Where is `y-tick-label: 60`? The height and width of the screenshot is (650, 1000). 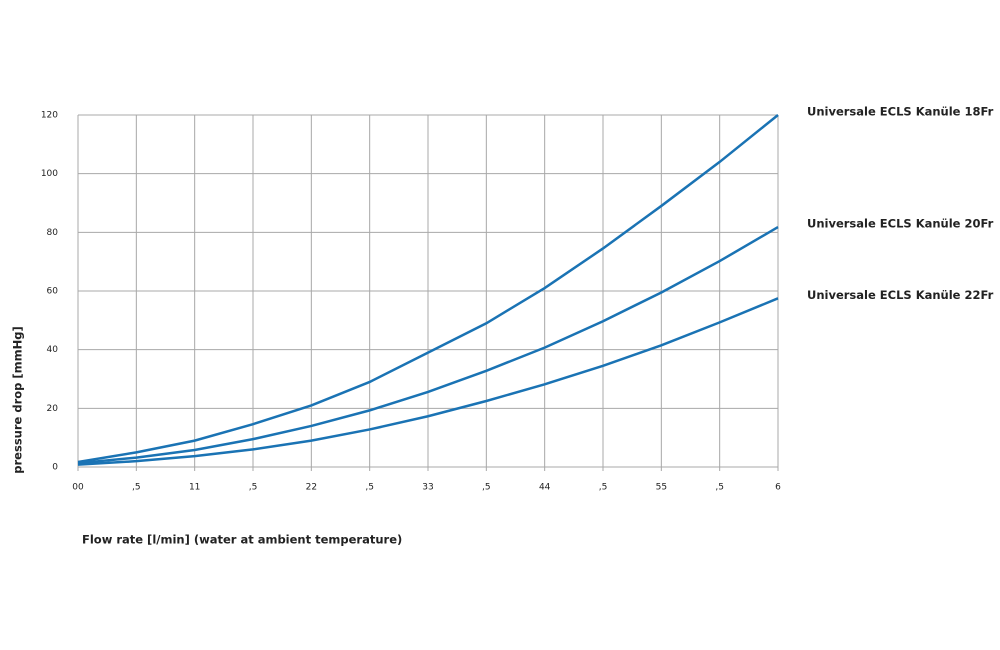 y-tick-label: 60 is located at coordinates (53, 292).